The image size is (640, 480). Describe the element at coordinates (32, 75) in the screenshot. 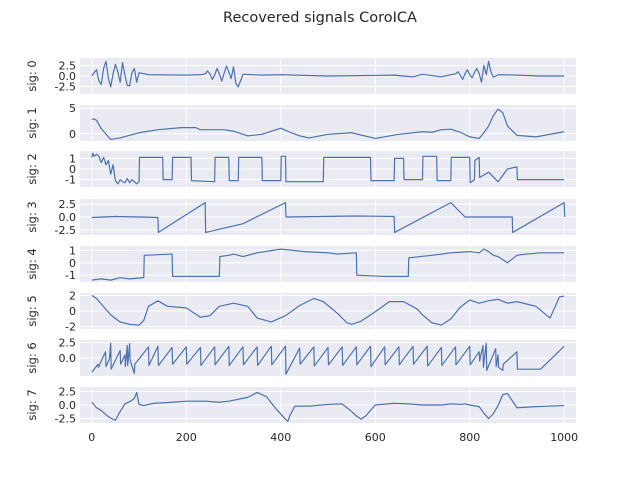

I see `y-axis-label: sig: 0` at that location.